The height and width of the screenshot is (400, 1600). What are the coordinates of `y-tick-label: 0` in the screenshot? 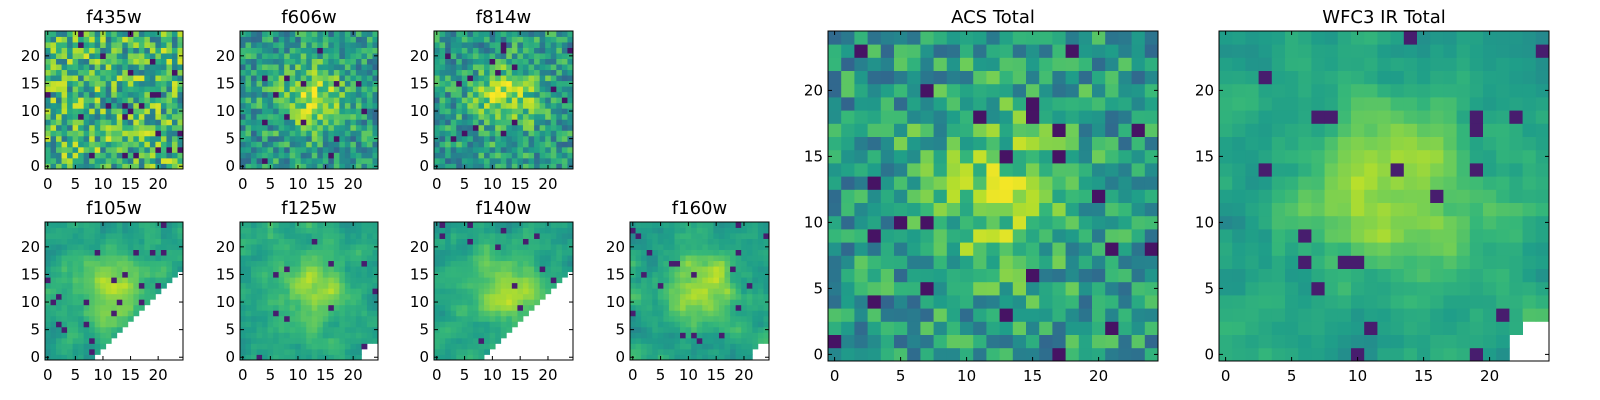 It's located at (424, 166).